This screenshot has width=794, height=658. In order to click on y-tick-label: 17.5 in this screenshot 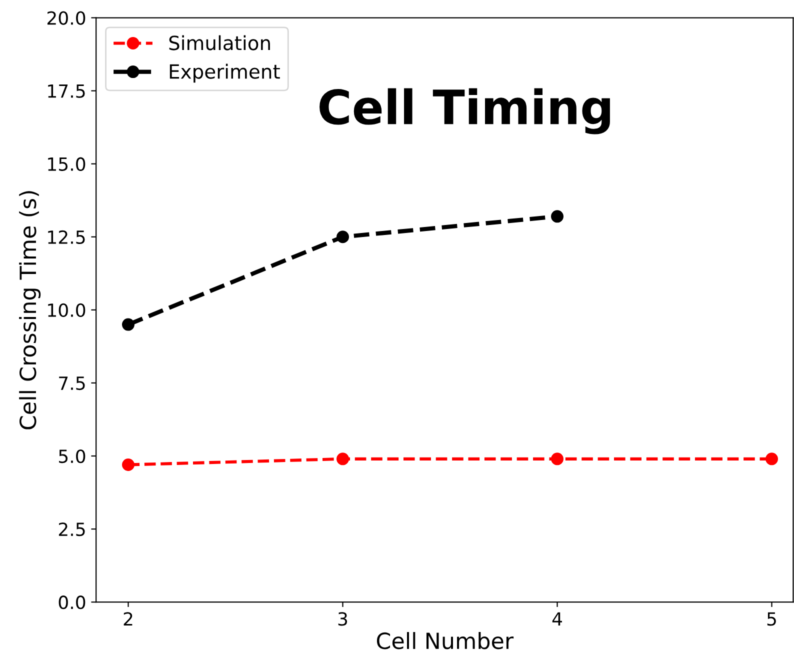, I will do `click(66, 91)`.